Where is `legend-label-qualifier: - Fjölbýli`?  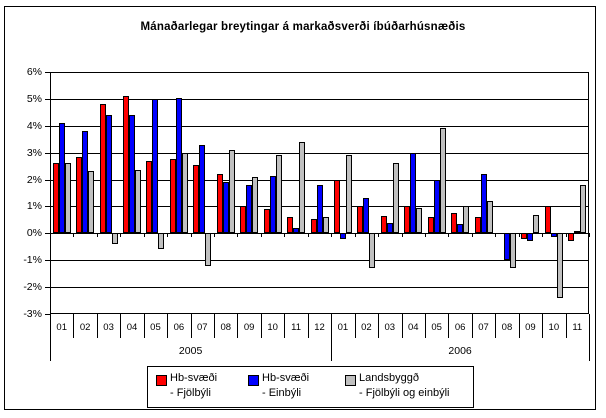 legend-label-qualifier: - Fjölbýli is located at coordinates (190, 393).